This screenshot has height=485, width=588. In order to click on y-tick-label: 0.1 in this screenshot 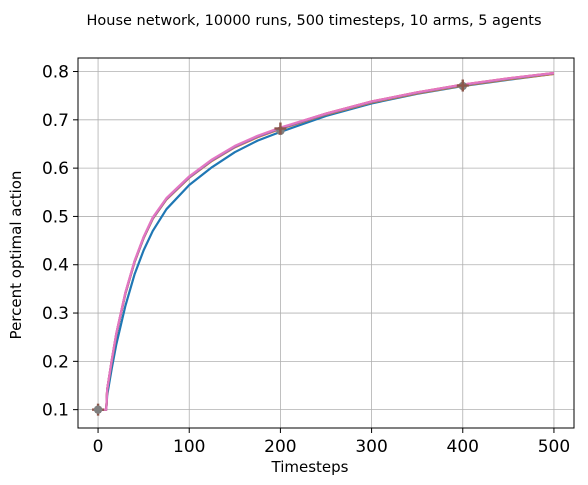, I will do `click(55, 411)`.